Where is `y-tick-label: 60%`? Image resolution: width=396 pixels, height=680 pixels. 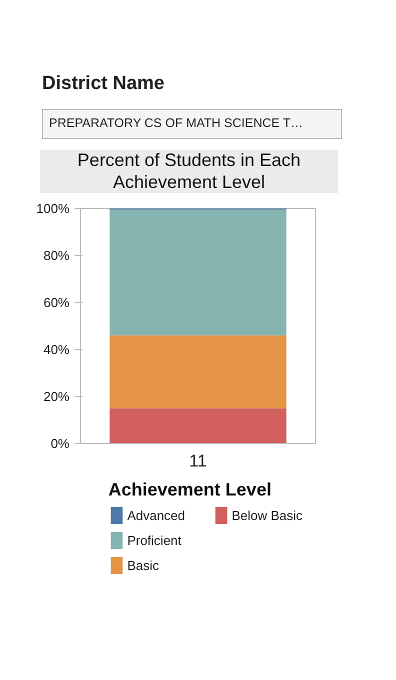
y-tick-label: 60% is located at coordinates (56, 302).